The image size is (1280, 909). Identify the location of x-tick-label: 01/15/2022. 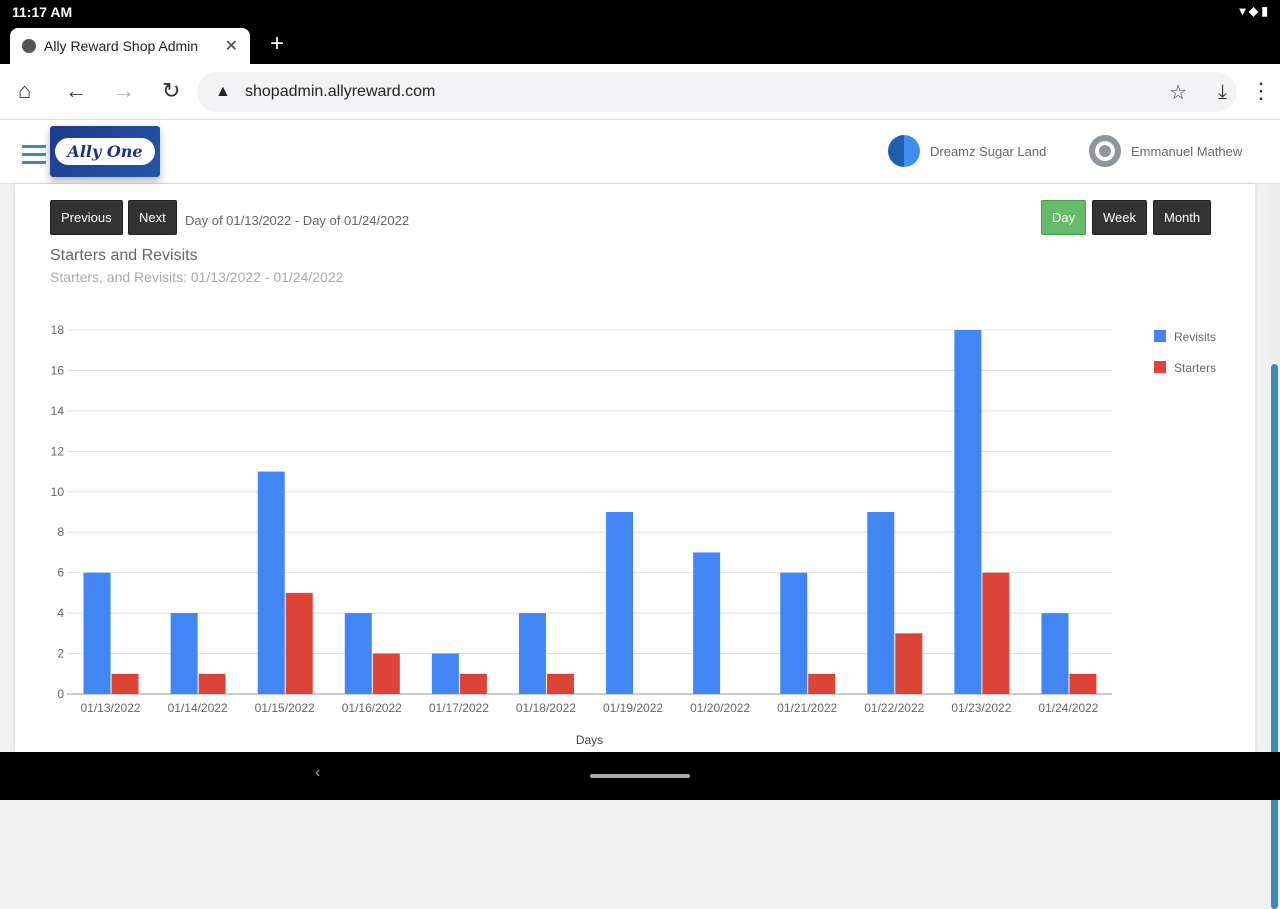
(285, 708).